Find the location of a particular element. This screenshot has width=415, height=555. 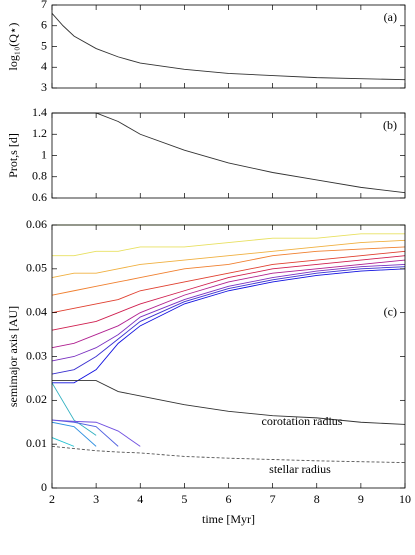

x-tick-label: 6 is located at coordinates (229, 499).